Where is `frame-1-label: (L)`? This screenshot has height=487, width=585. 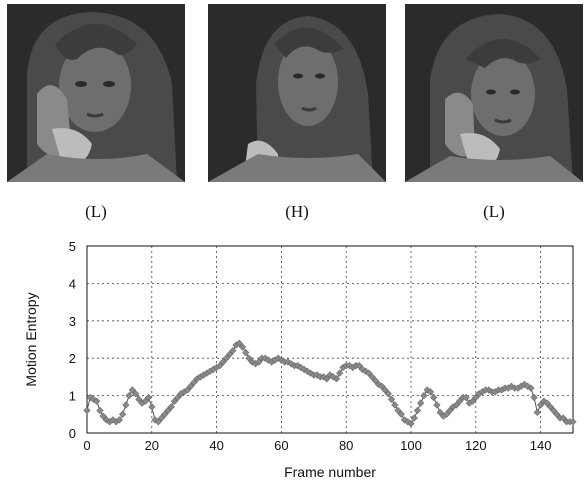 frame-1-label: (L) is located at coordinates (96, 211).